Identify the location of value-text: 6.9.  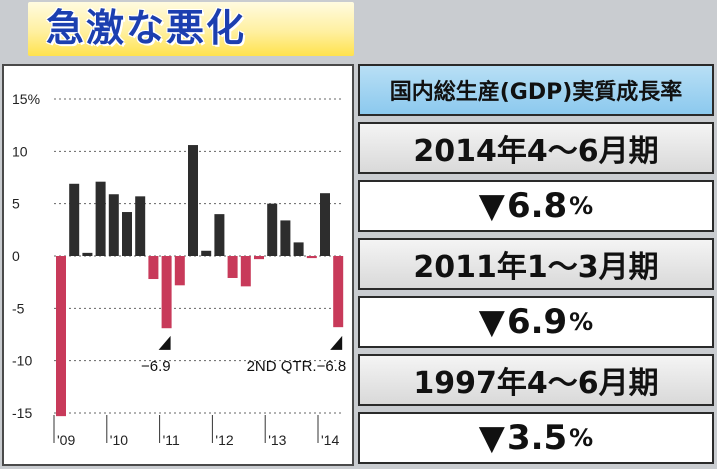
(537, 322).